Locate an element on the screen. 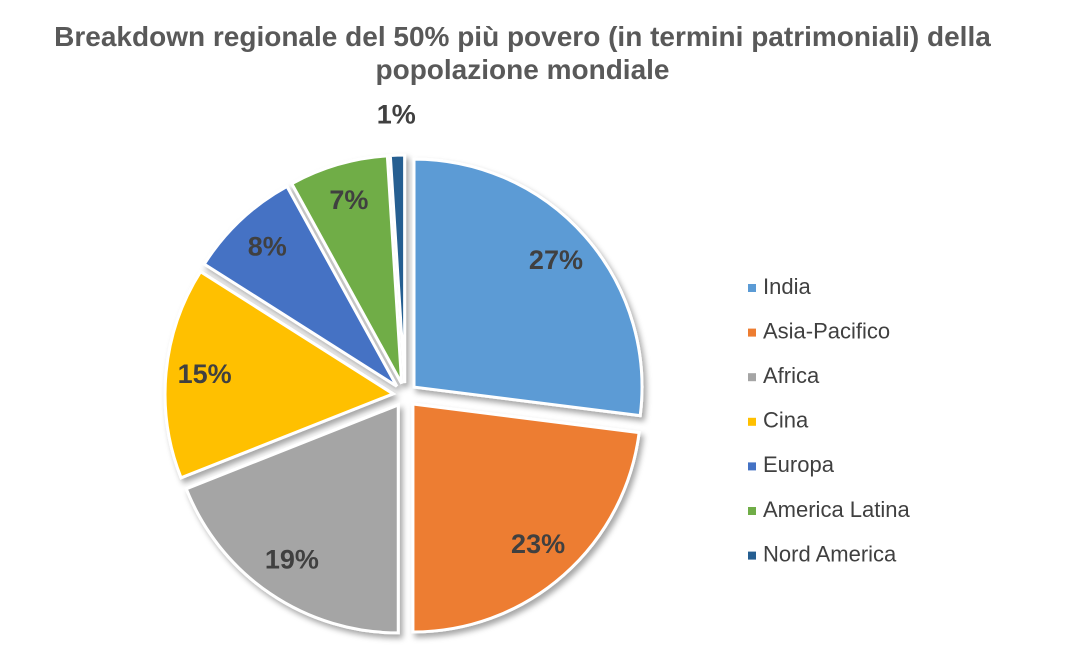 This screenshot has width=1073, height=671. legend-label: India is located at coordinates (787, 286).